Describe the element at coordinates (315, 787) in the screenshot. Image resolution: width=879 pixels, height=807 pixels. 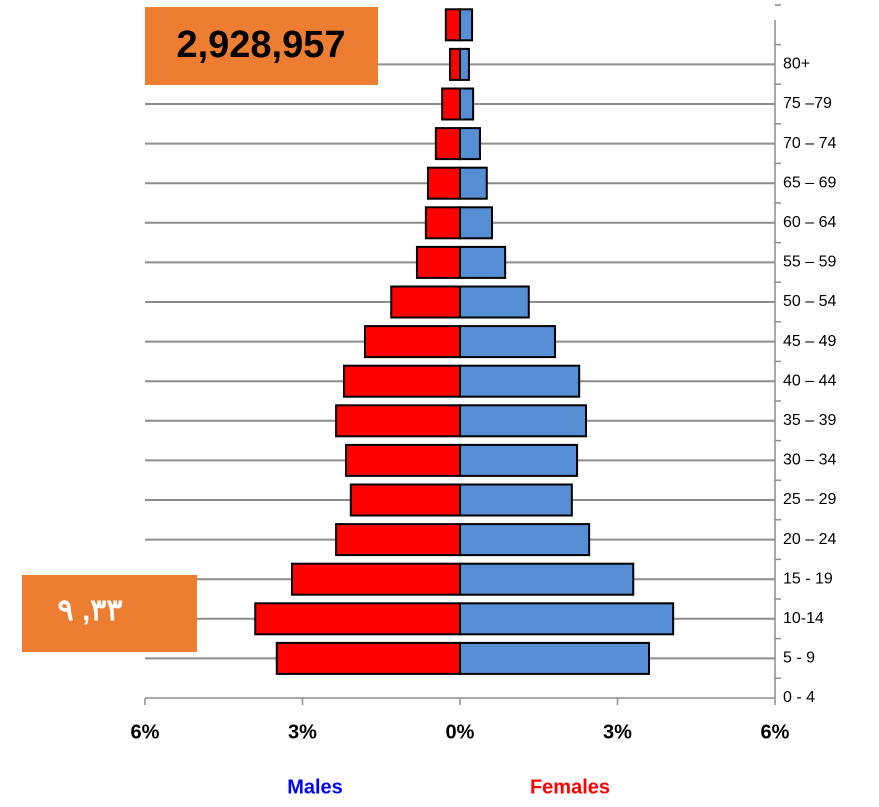
I see `legend-label: Males` at that location.